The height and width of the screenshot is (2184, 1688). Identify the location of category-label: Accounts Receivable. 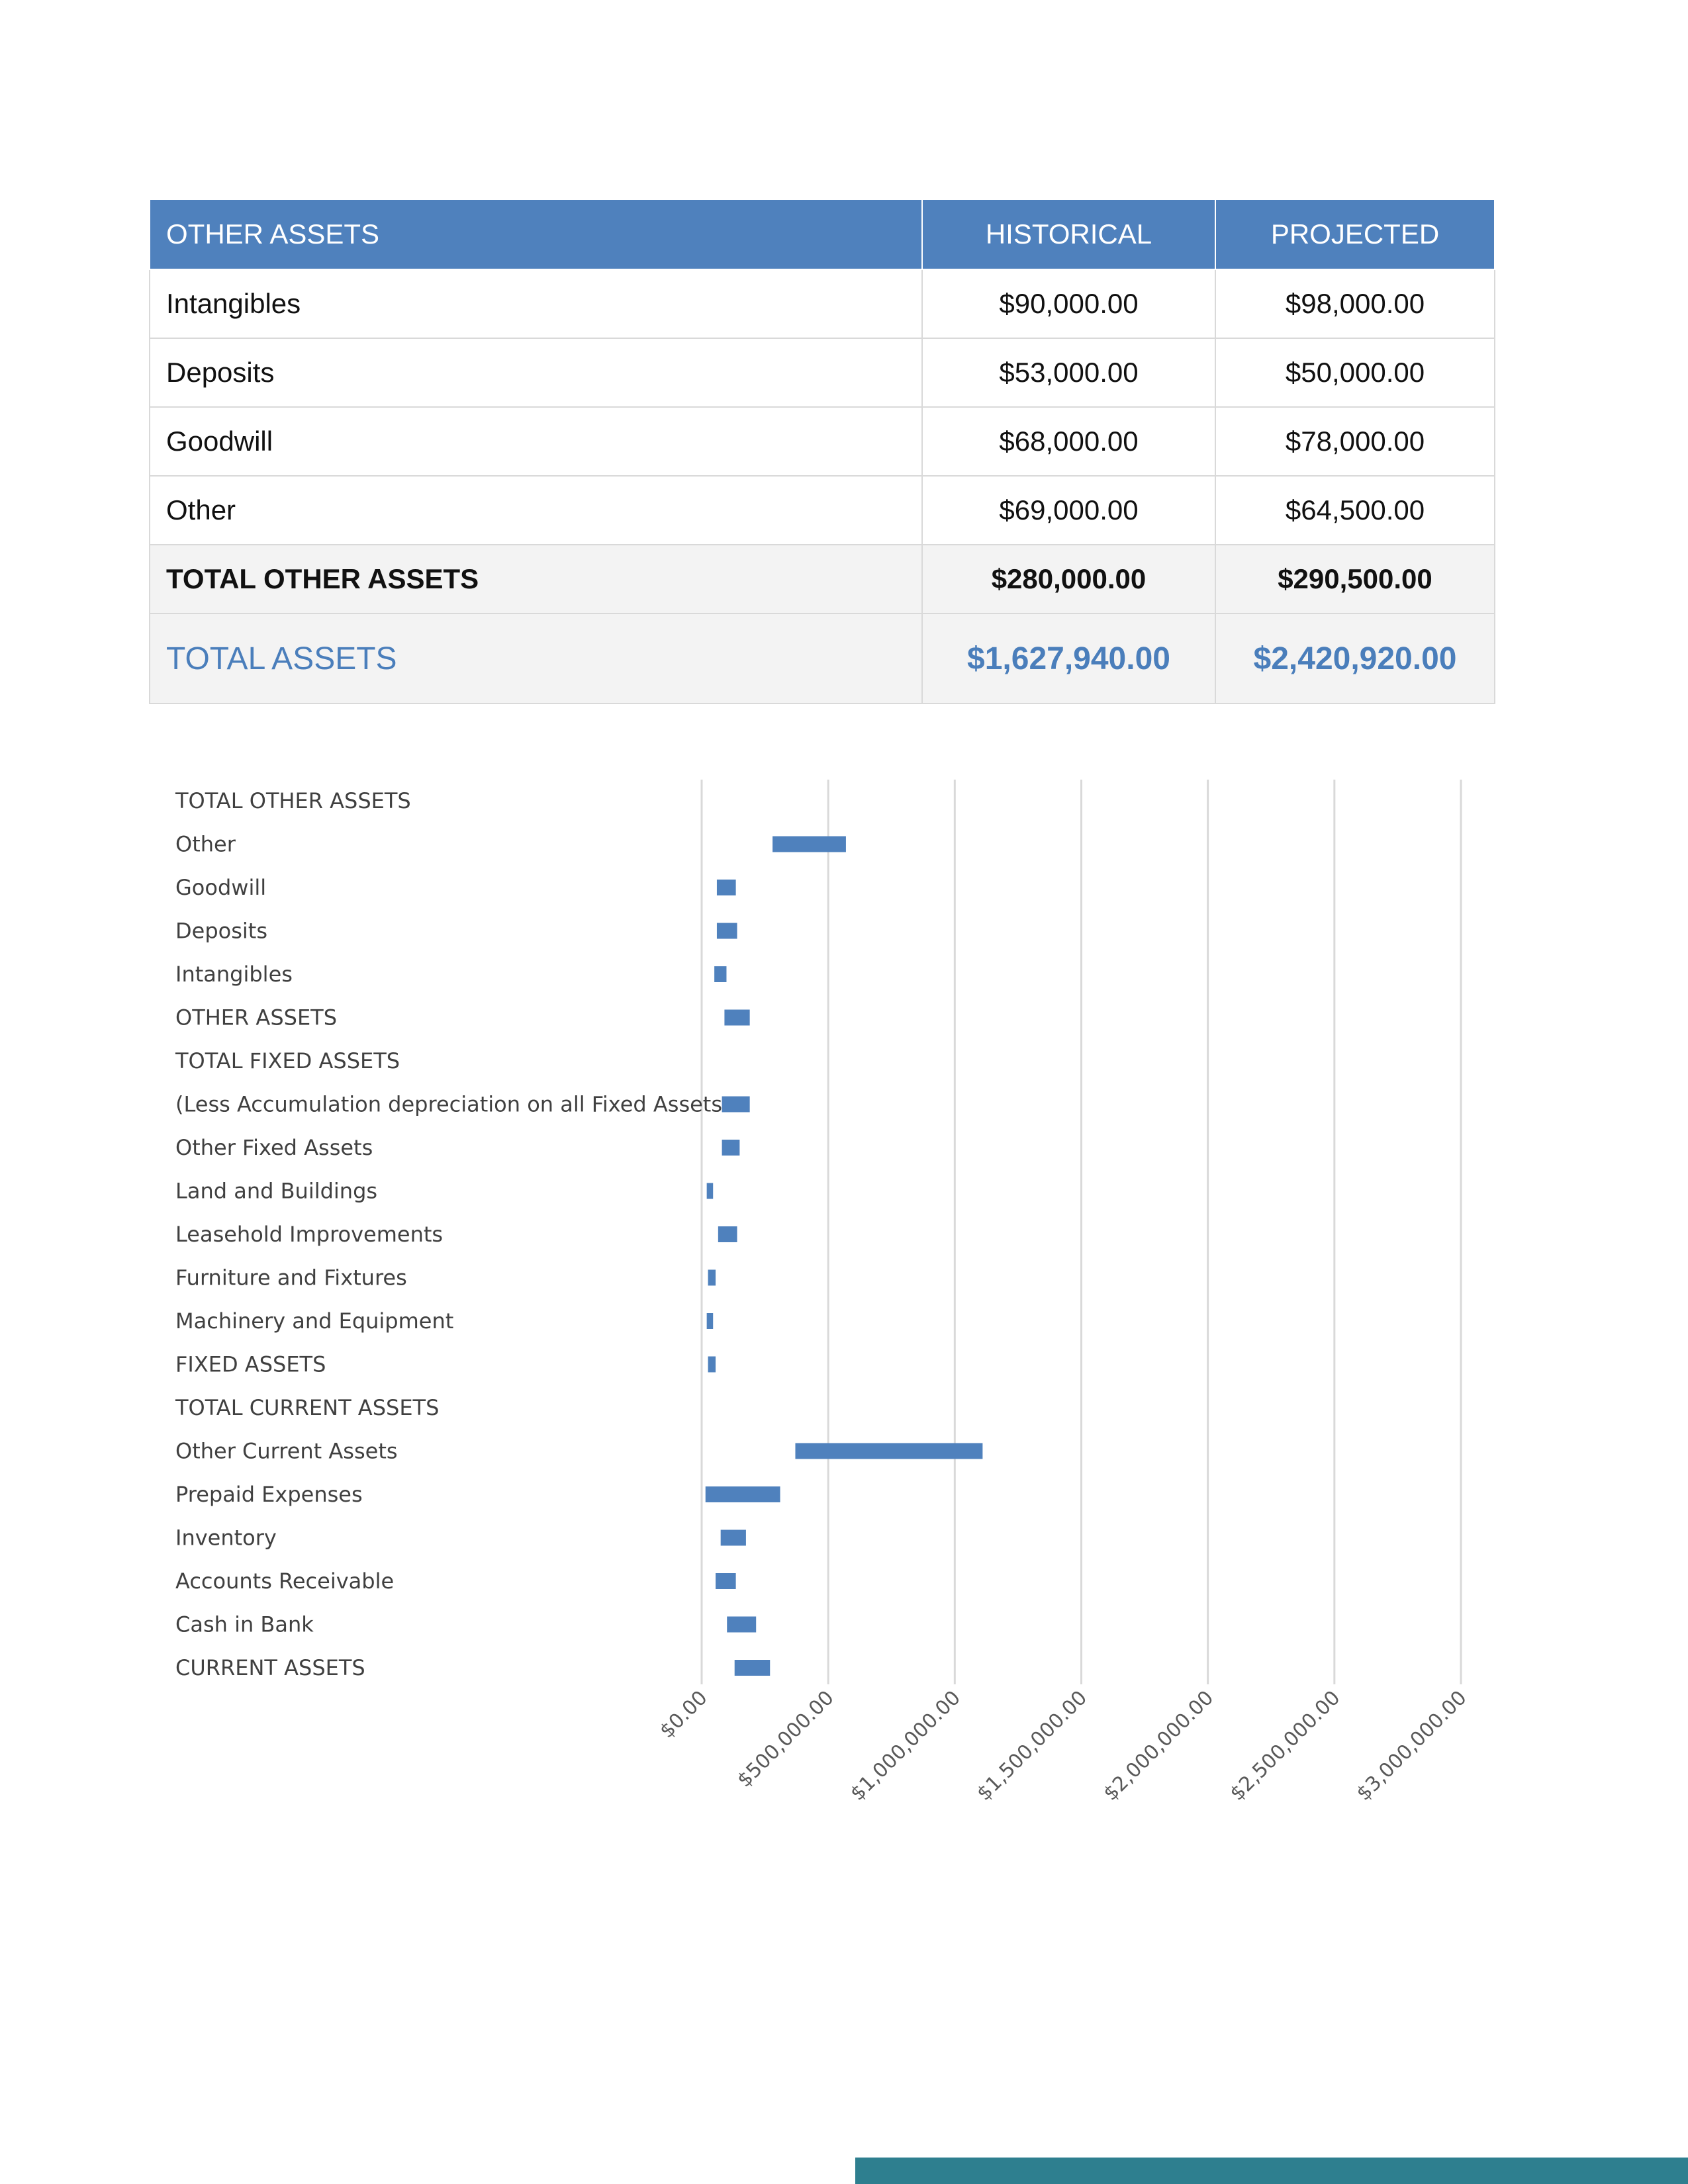
(284, 1581).